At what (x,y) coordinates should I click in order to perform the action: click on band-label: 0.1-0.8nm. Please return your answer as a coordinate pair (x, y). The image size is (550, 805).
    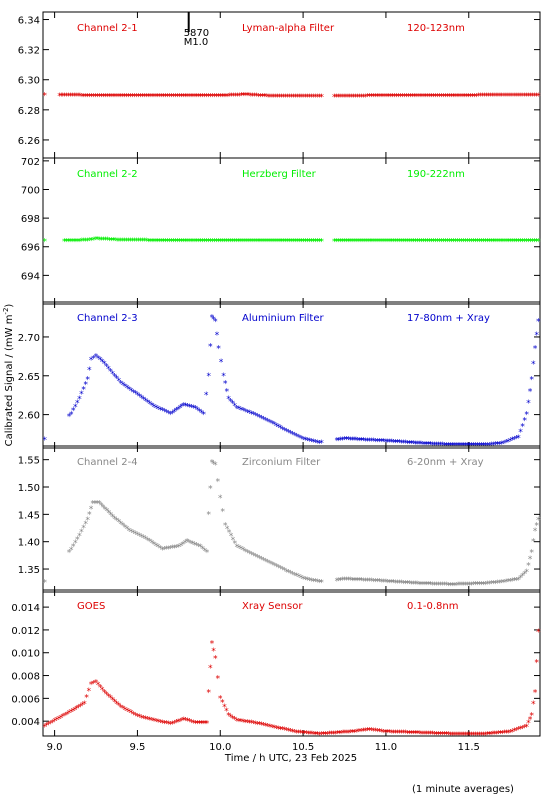
    Looking at the image, I should click on (433, 606).